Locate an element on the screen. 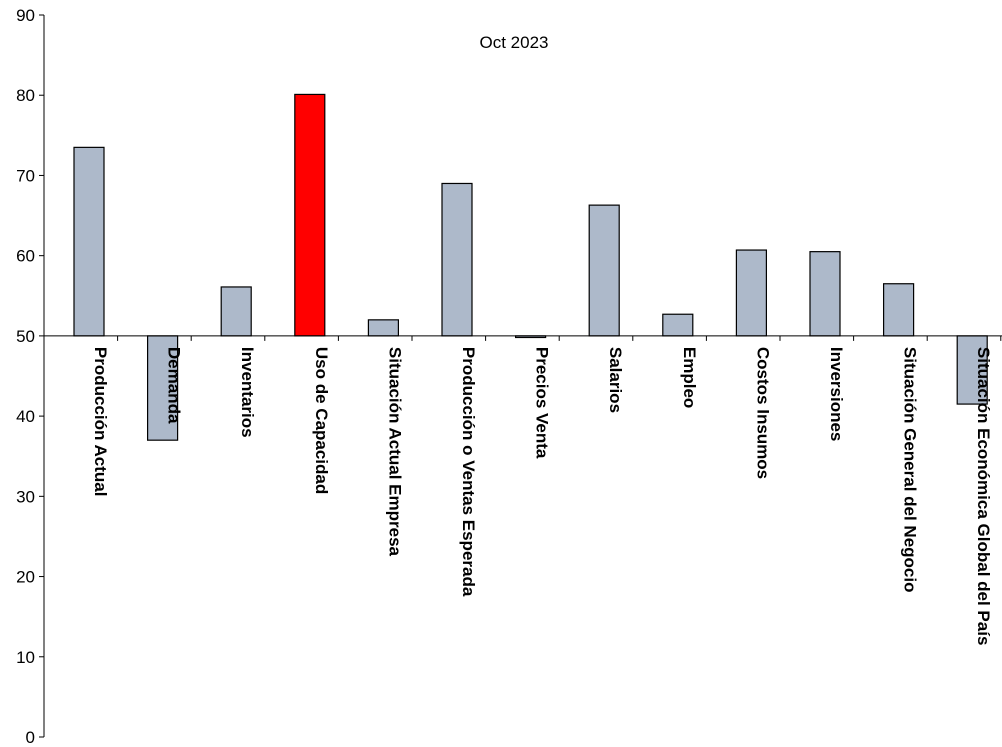 The width and height of the screenshot is (1002, 747). chart-title: Oct 2023 is located at coordinates (514, 42).